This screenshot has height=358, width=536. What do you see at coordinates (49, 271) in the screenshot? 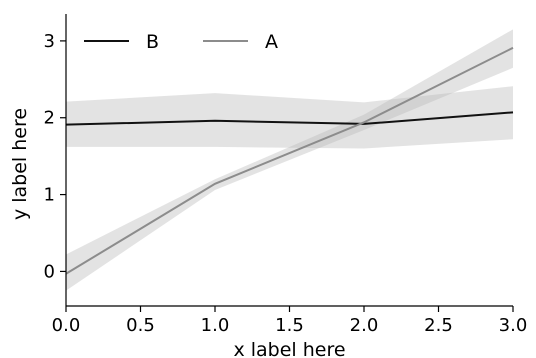
I see `y-tick-label: 0` at bounding box center [49, 271].